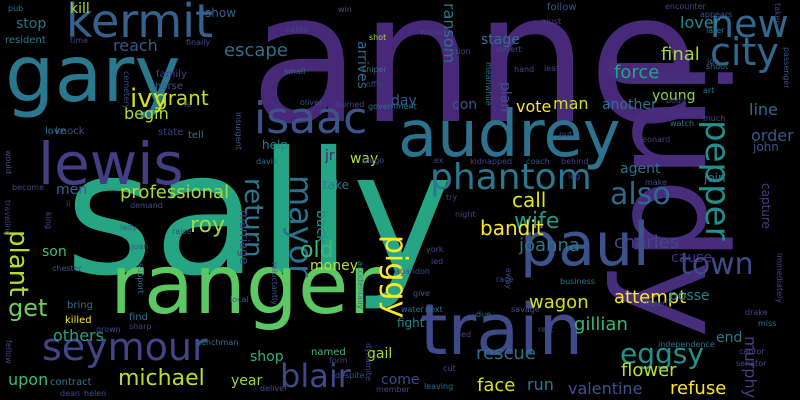  Describe the element at coordinates (676, 100) in the screenshot. I see `word-body: body` at that location.